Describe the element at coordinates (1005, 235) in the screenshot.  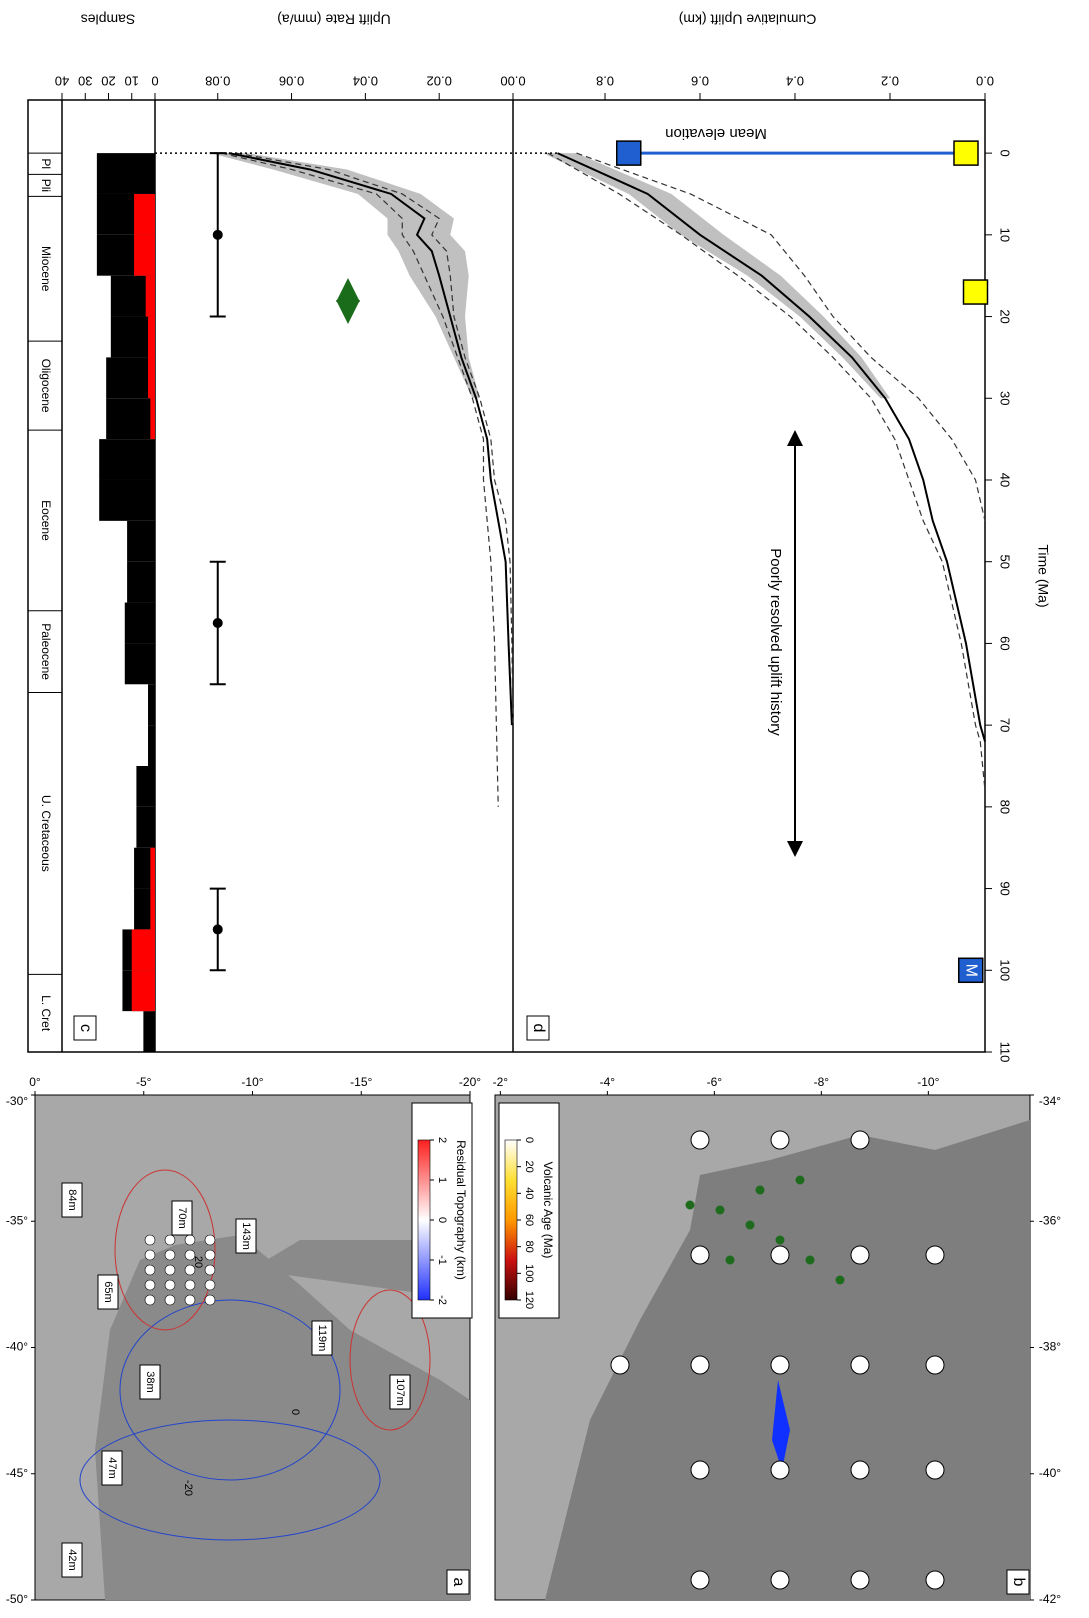
I see `x-tick-label: 10` at that location.